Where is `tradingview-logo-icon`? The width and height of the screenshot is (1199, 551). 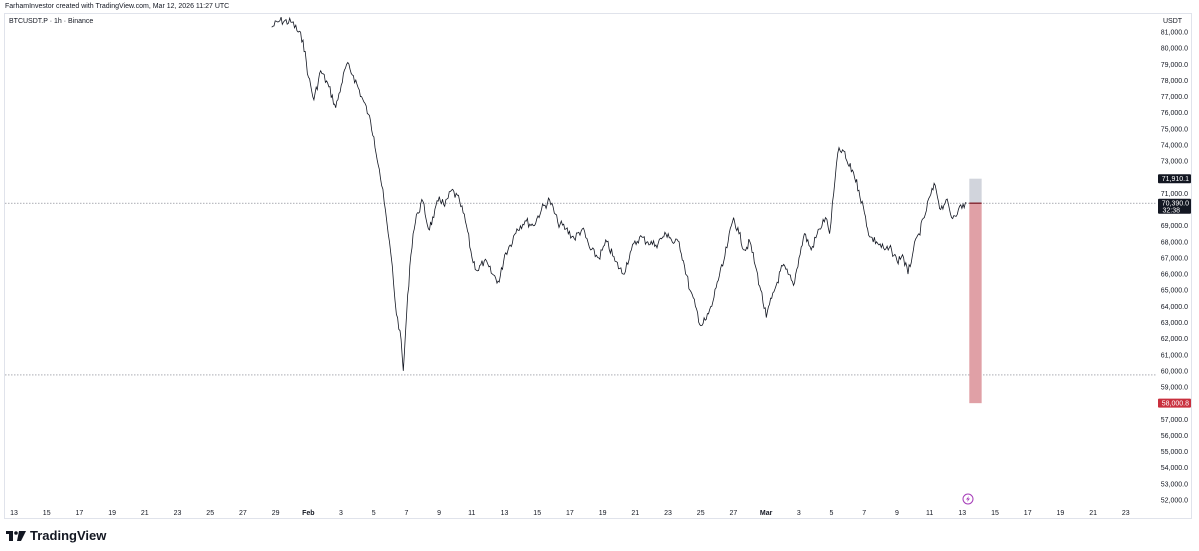 tradingview-logo-icon is located at coordinates (16, 535).